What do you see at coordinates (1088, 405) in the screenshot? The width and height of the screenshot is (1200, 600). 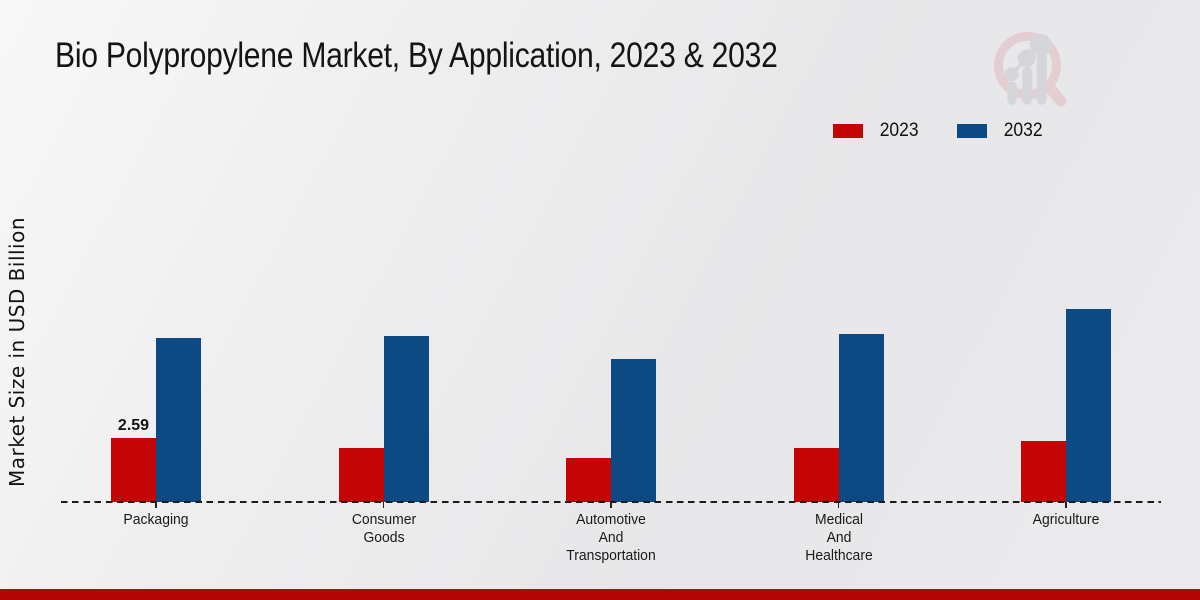 I see `bar-2032-agriculture` at bounding box center [1088, 405].